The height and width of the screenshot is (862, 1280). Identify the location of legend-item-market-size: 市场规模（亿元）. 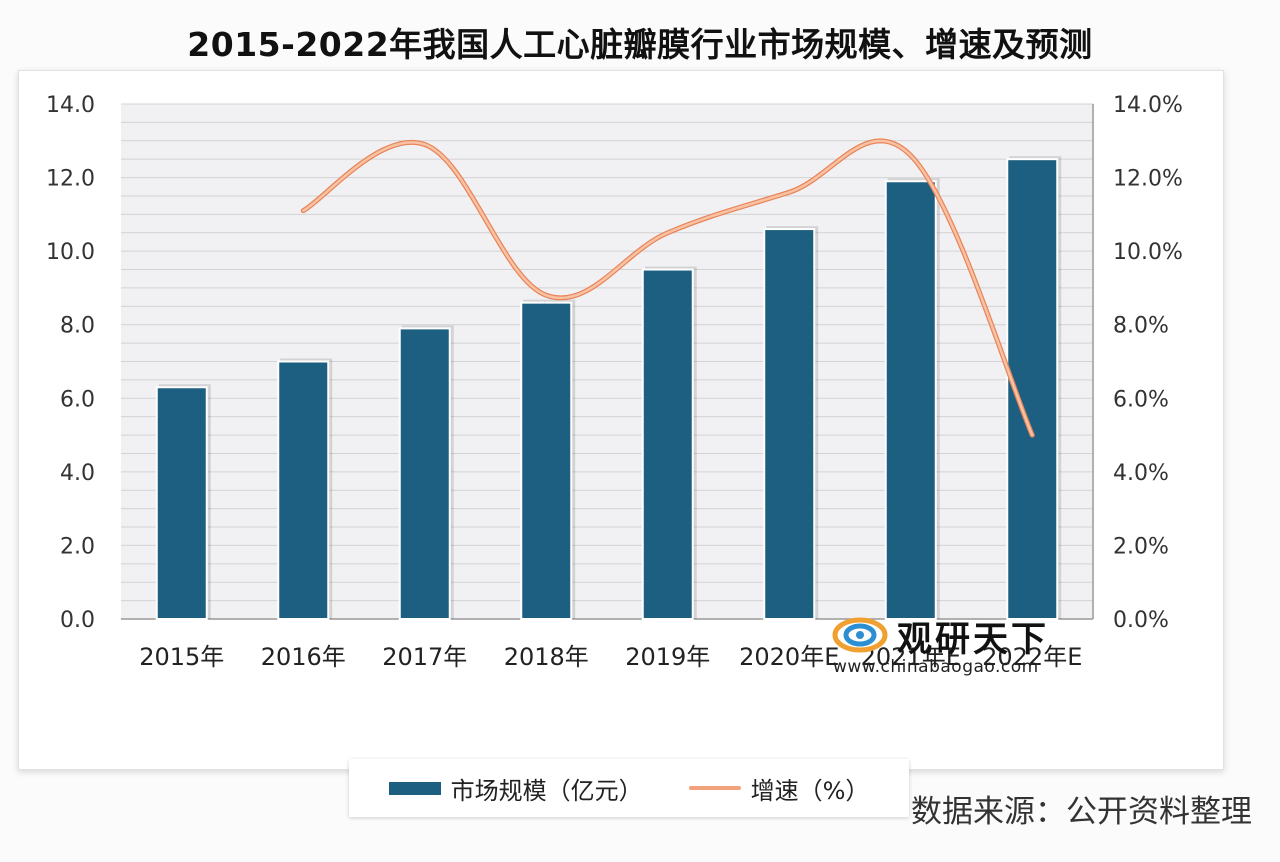
(515, 788).